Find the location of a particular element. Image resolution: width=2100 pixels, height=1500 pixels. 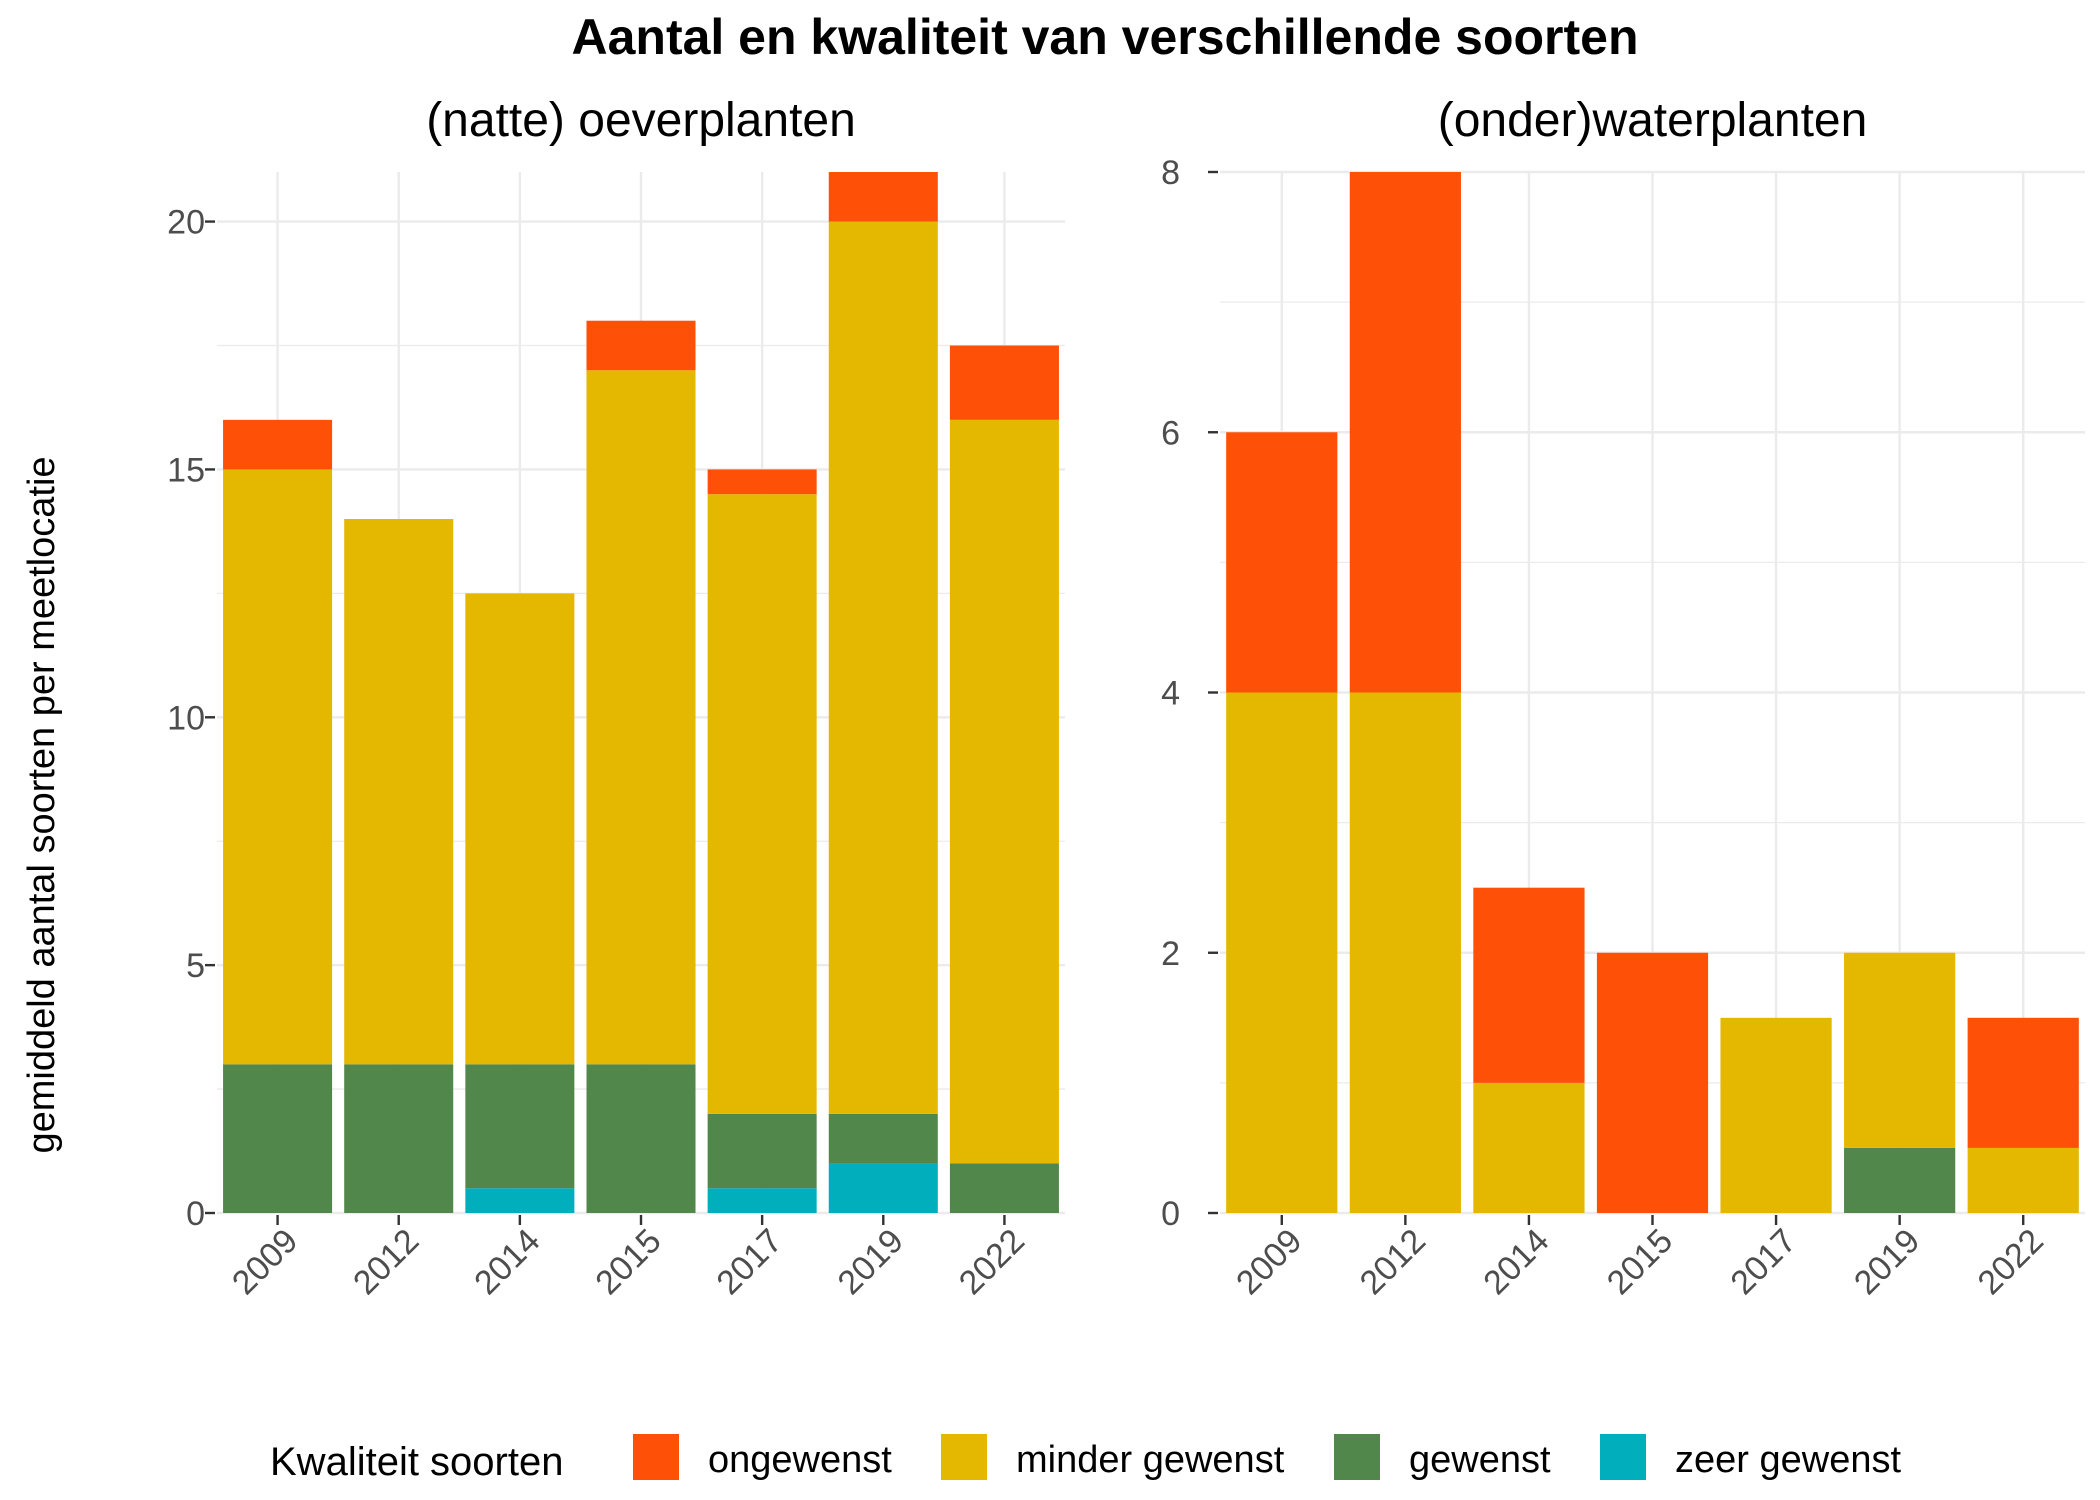

y-axis-ticks: 0 2 4 6 8 is located at coordinates (1189, 693).